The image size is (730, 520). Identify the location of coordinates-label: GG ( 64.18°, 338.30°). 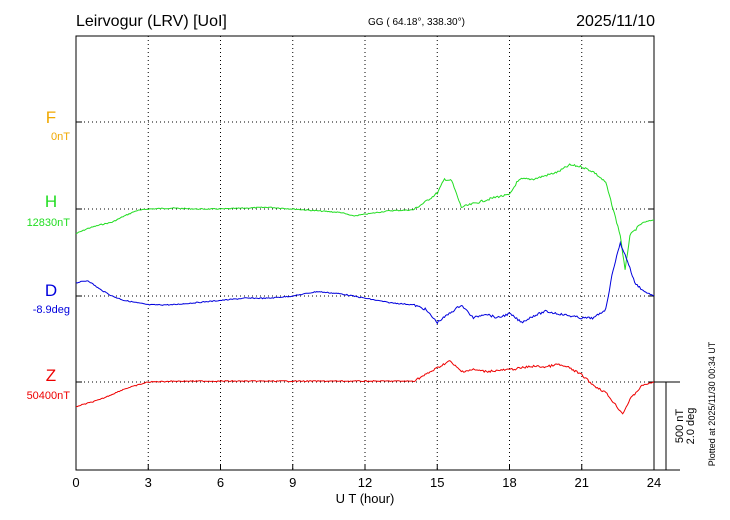
(416, 22).